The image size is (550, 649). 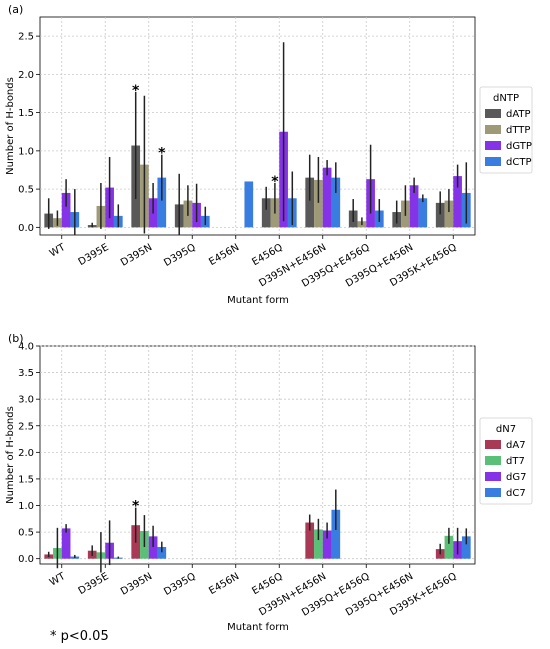 I want to click on bar-datp-d395n-e456n, so click(x=310, y=202).